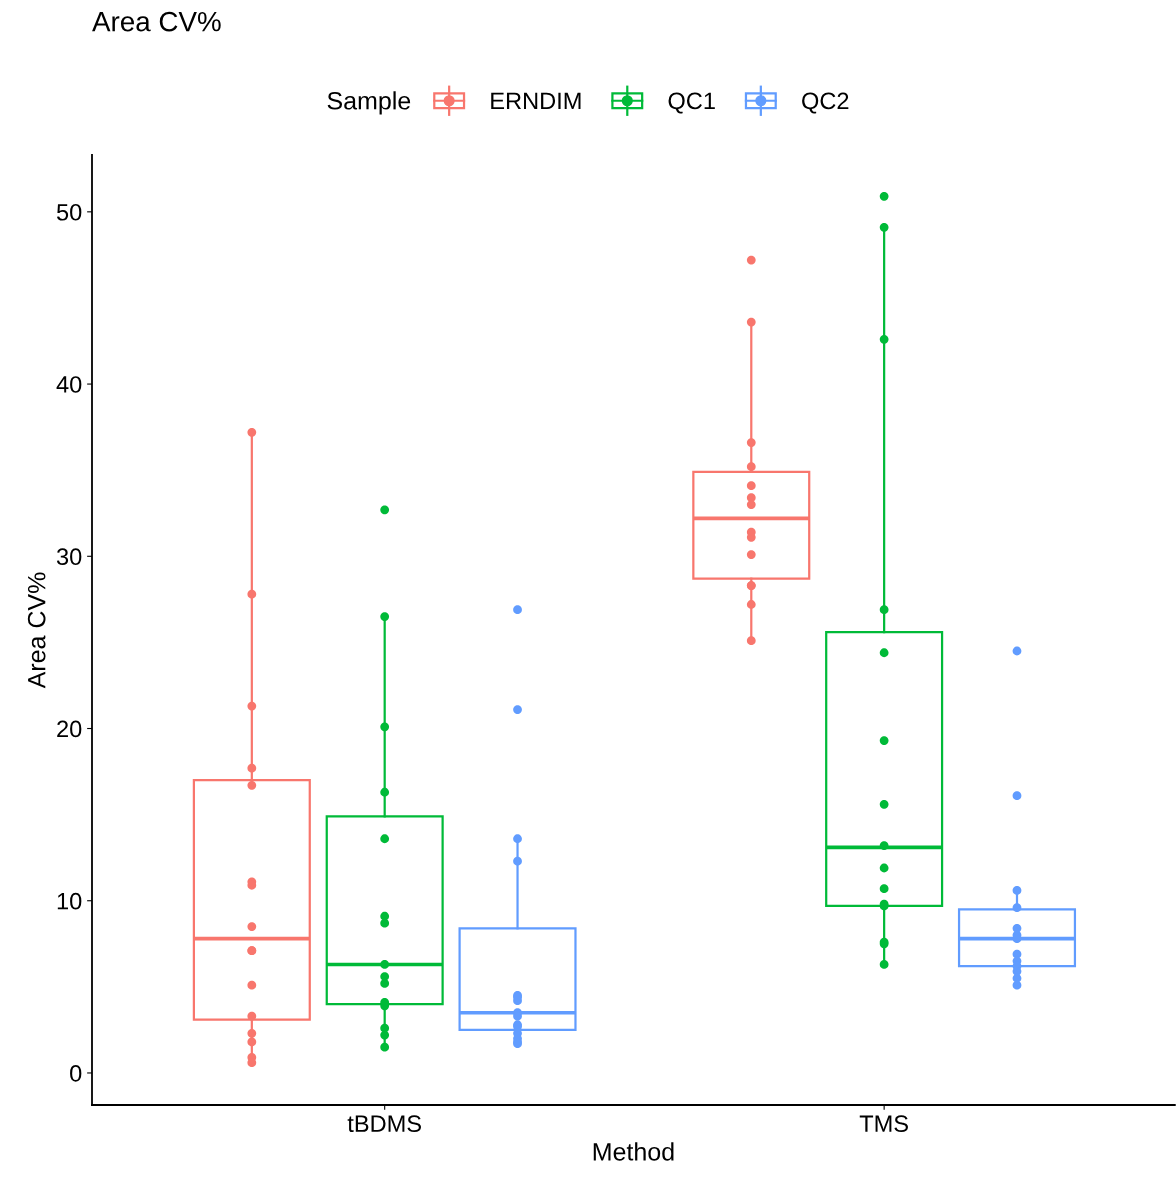 The width and height of the screenshot is (1176, 1178). I want to click on y-tick-label: 10, so click(69, 901).